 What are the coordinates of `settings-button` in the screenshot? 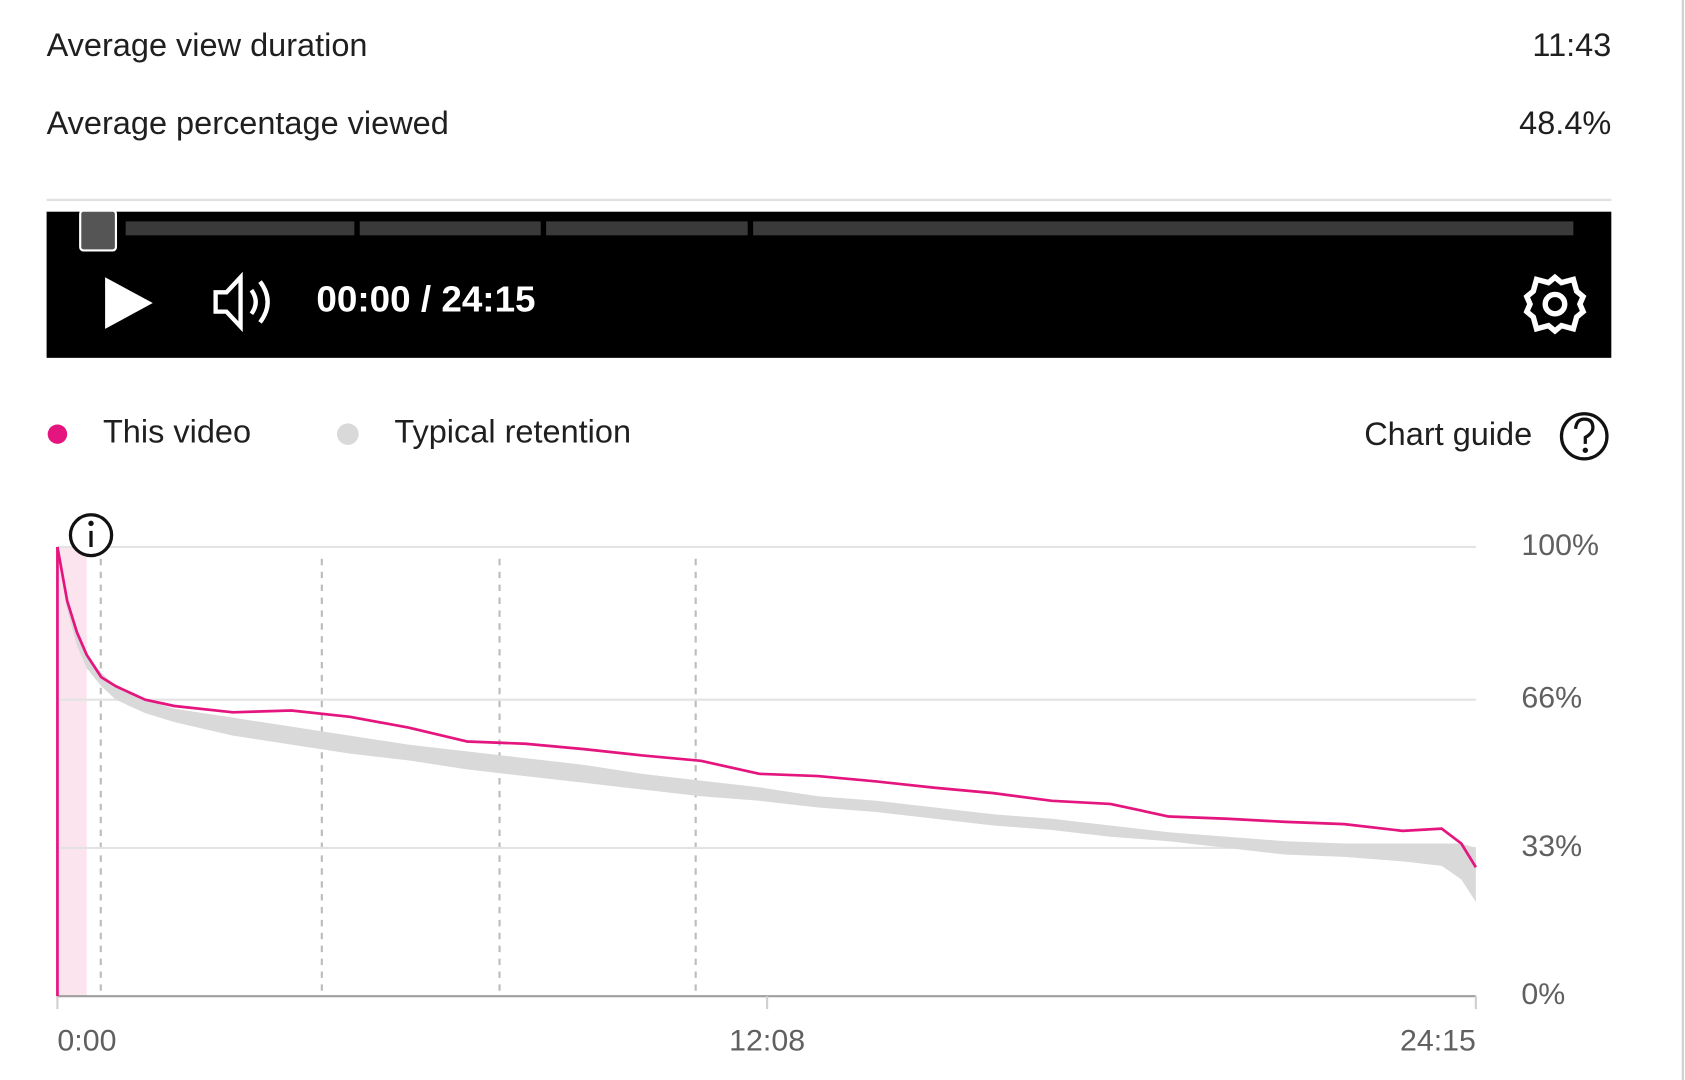 It's located at (1555, 304).